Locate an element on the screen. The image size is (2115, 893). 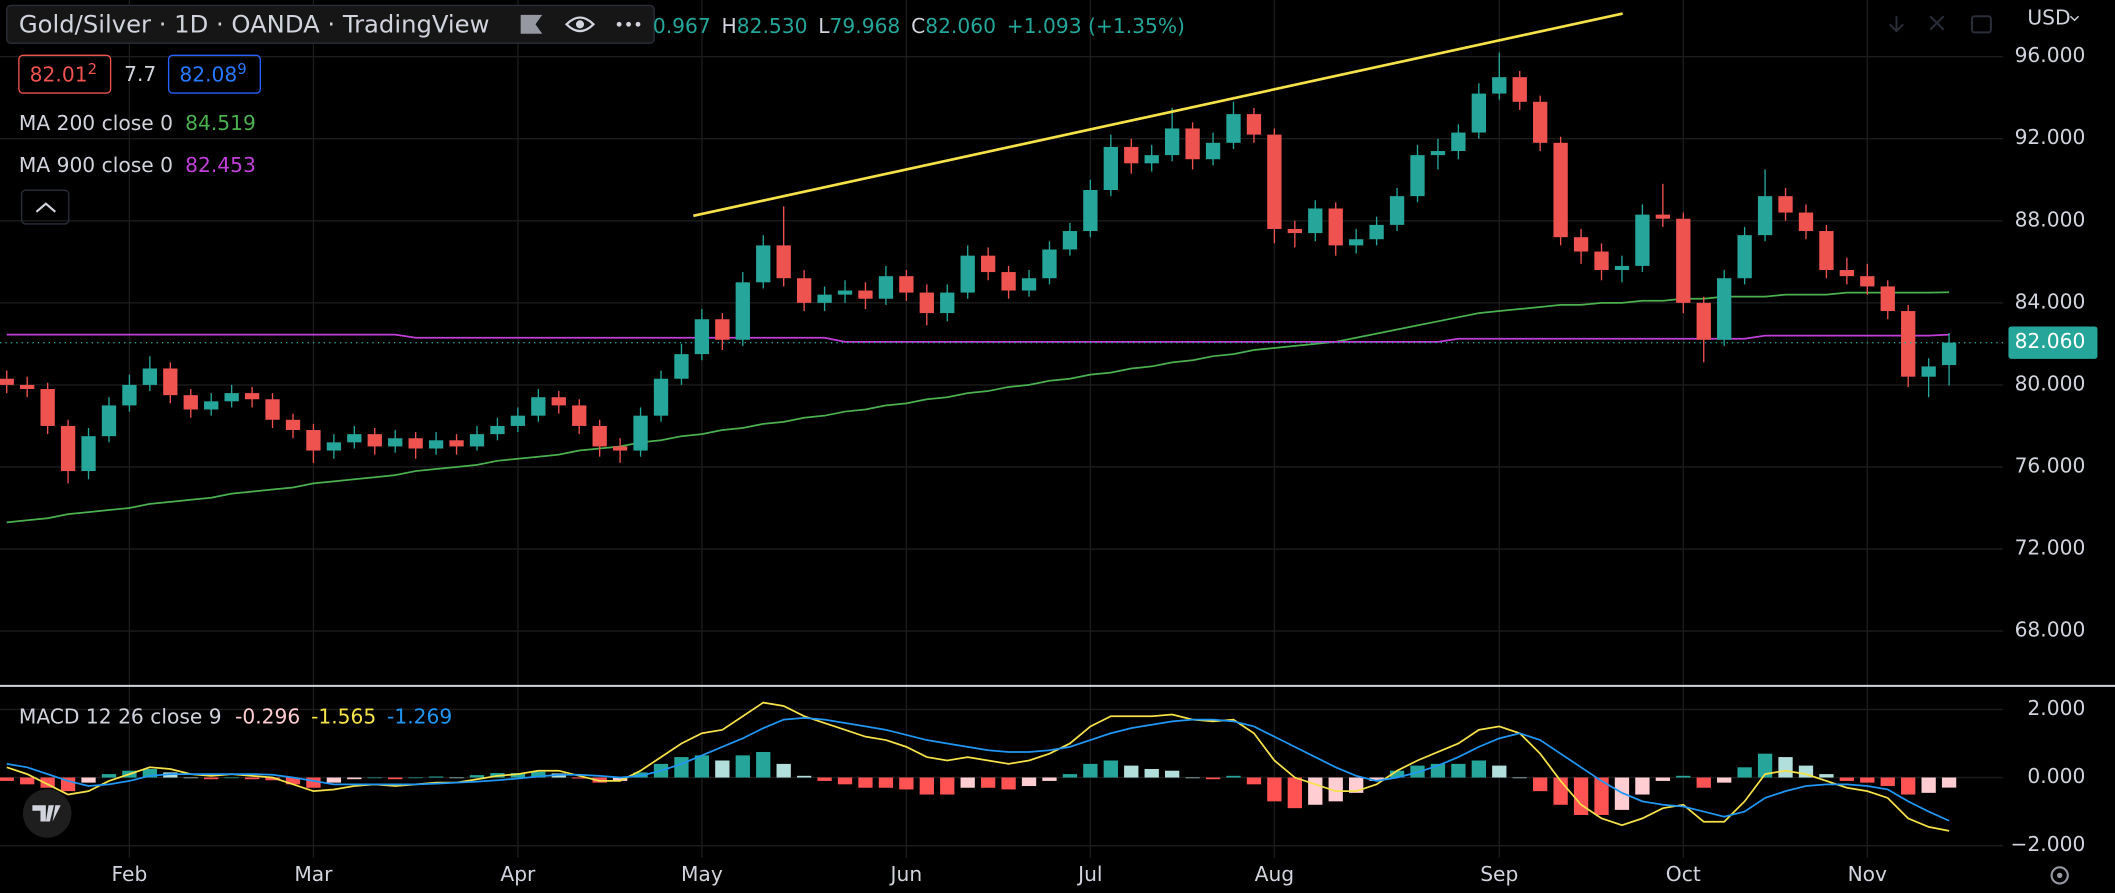
legend-name: MA 200 close 0 is located at coordinates (96, 123).